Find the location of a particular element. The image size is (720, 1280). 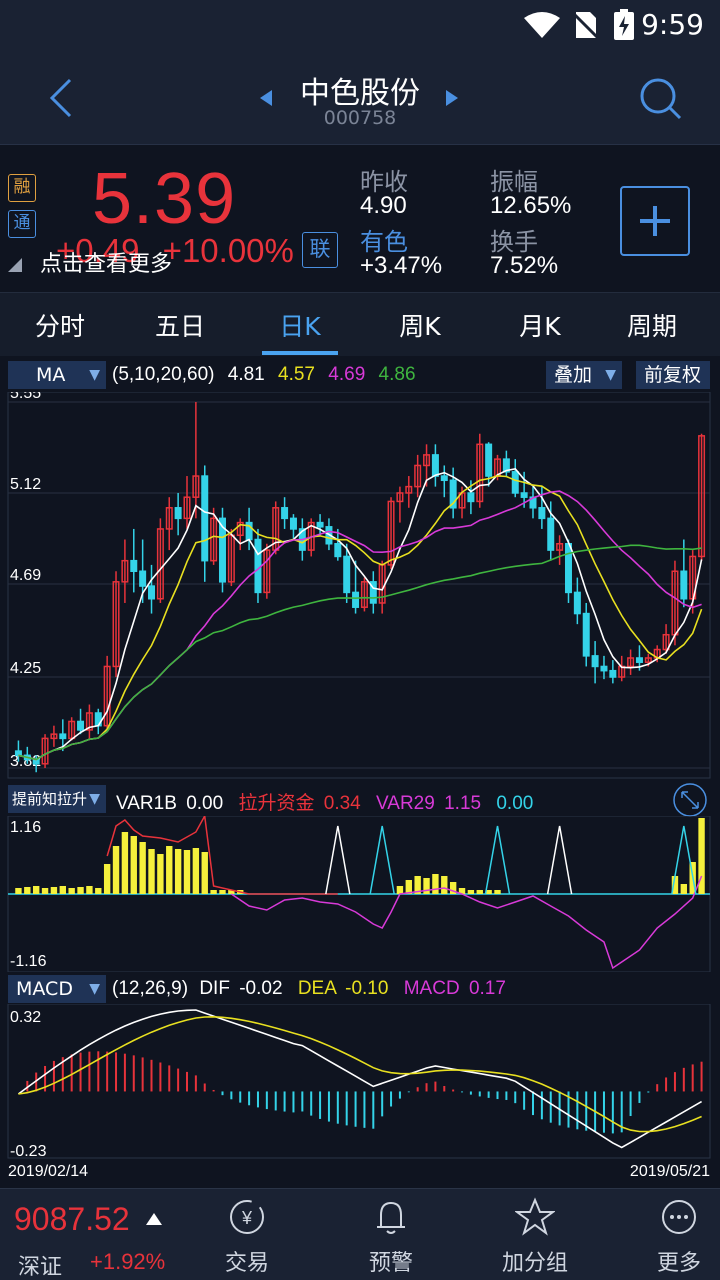

macd-indicator-select: MACD ▼ is located at coordinates (57, 989).